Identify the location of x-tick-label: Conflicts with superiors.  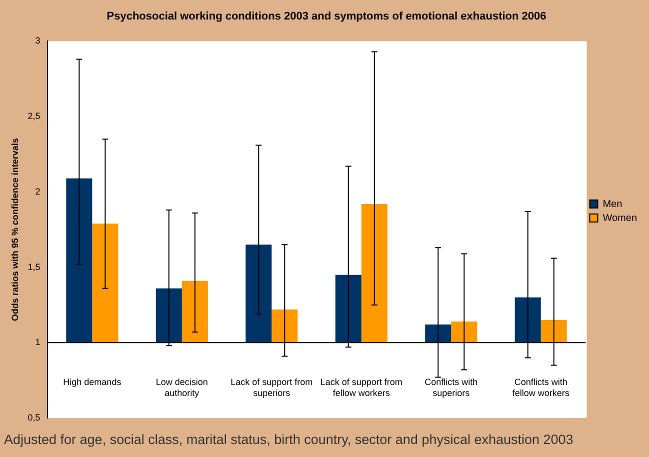
(451, 387).